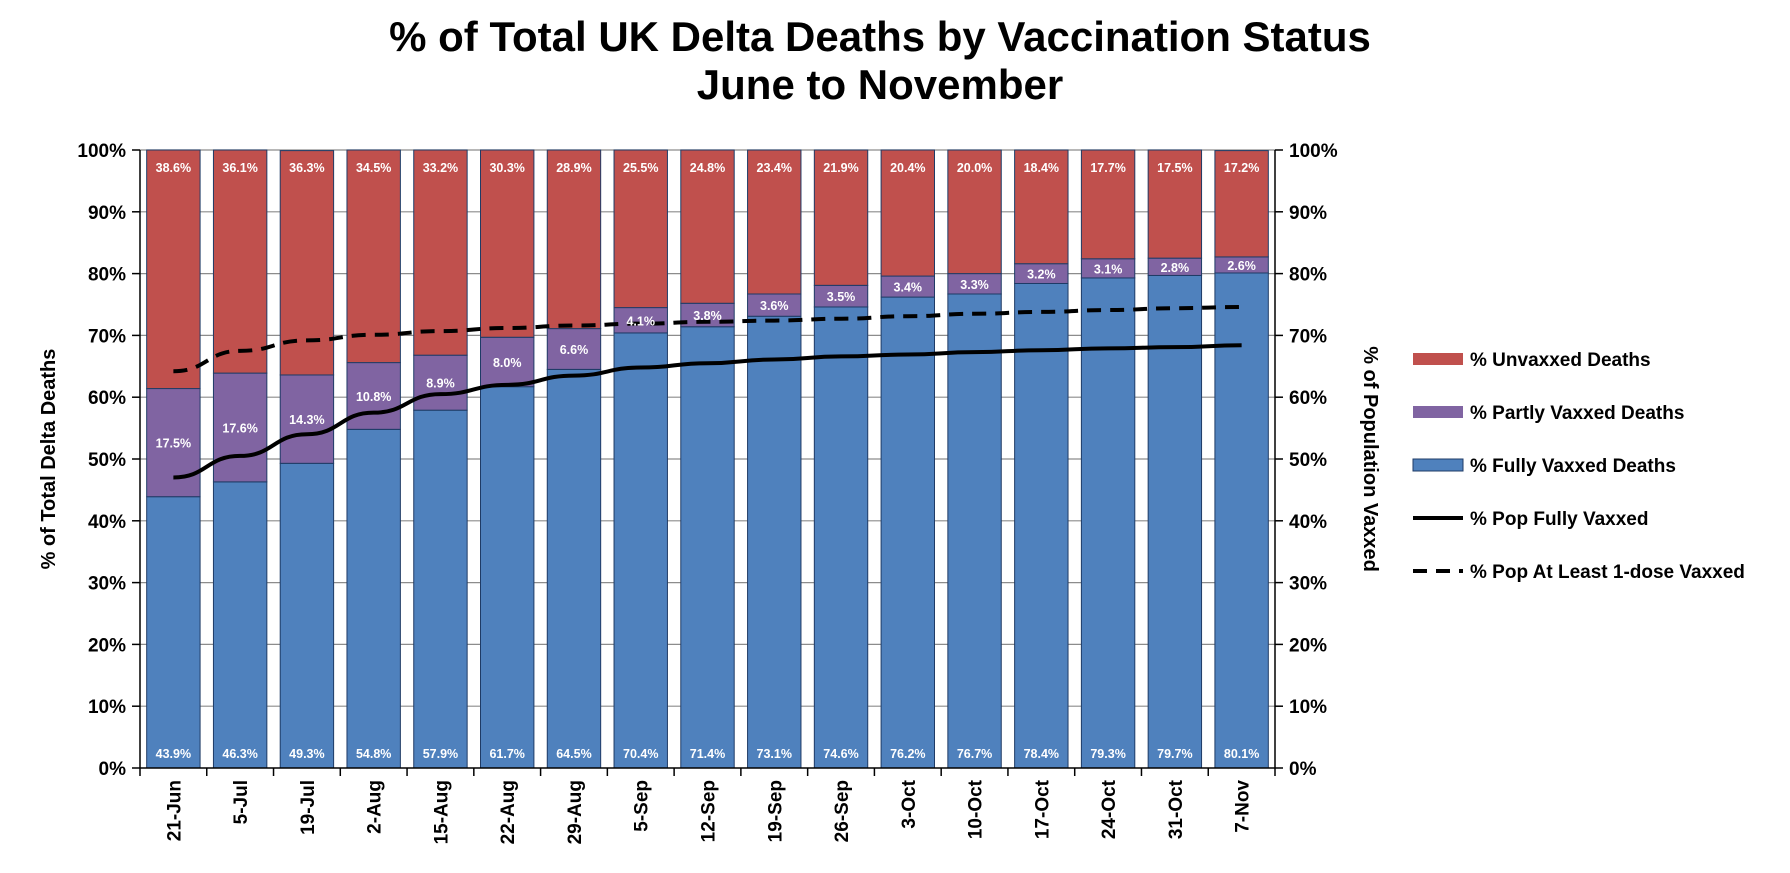 This screenshot has height=873, width=1790. I want to click on x-tick-label: 31-Oct, so click(1176, 809).